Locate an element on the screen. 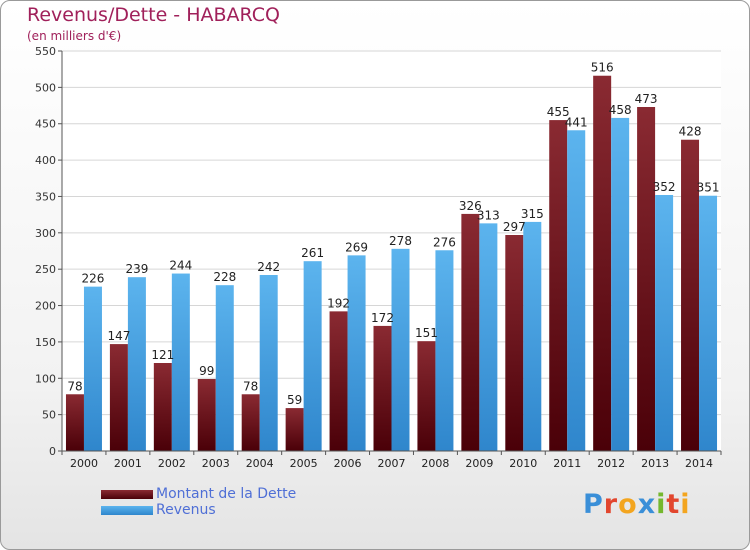  data-label-revenus: 313 is located at coordinates (488, 215).